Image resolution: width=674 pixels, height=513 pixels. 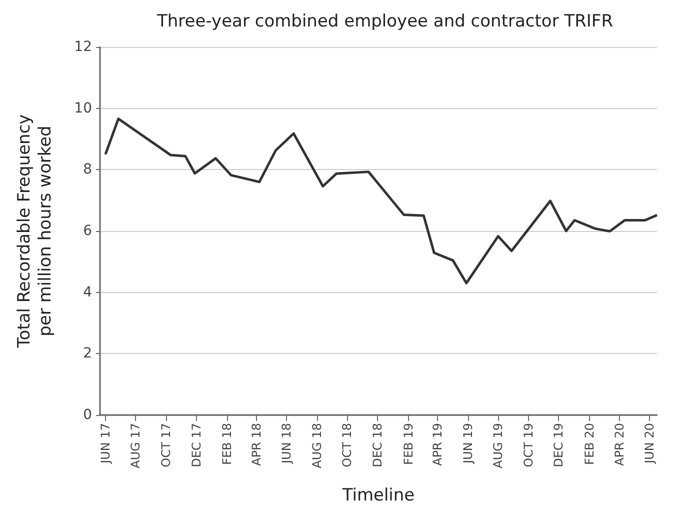 I want to click on x-tick-label: OCT 17, so click(x=166, y=445).